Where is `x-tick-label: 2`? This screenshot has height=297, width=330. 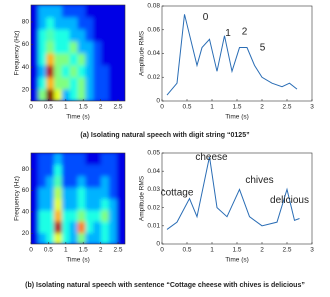 x-tick-label: 2 is located at coordinates (262, 107).